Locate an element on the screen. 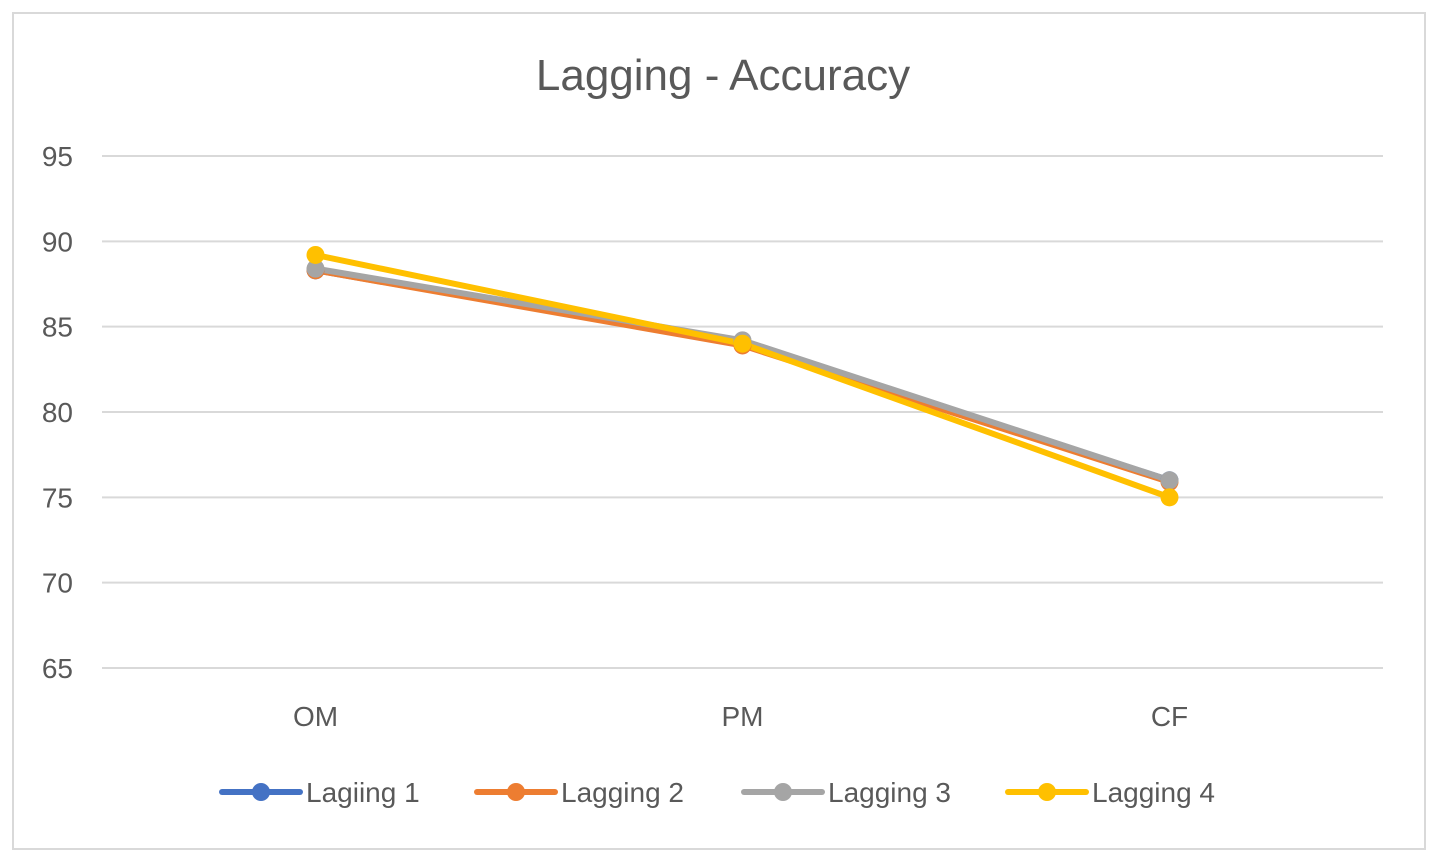 Image resolution: width=1440 pixels, height=864 pixels. series-3-point-cf is located at coordinates (1169, 480).